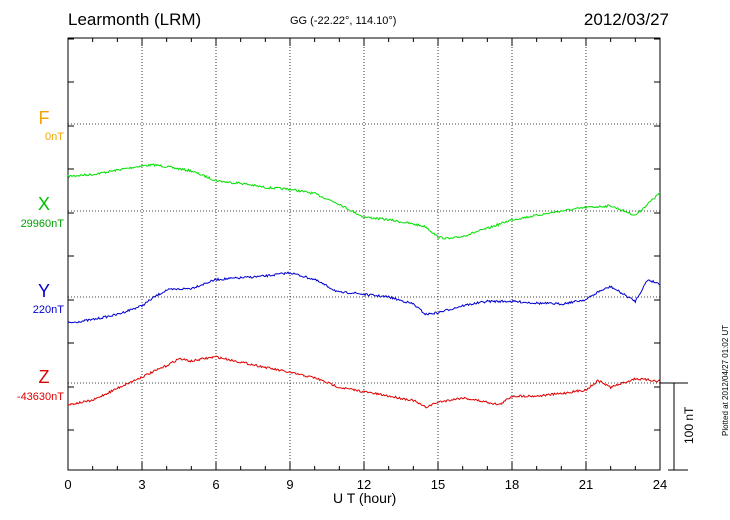 The height and width of the screenshot is (520, 730). I want to click on x-tick-label: 9, so click(289, 484).